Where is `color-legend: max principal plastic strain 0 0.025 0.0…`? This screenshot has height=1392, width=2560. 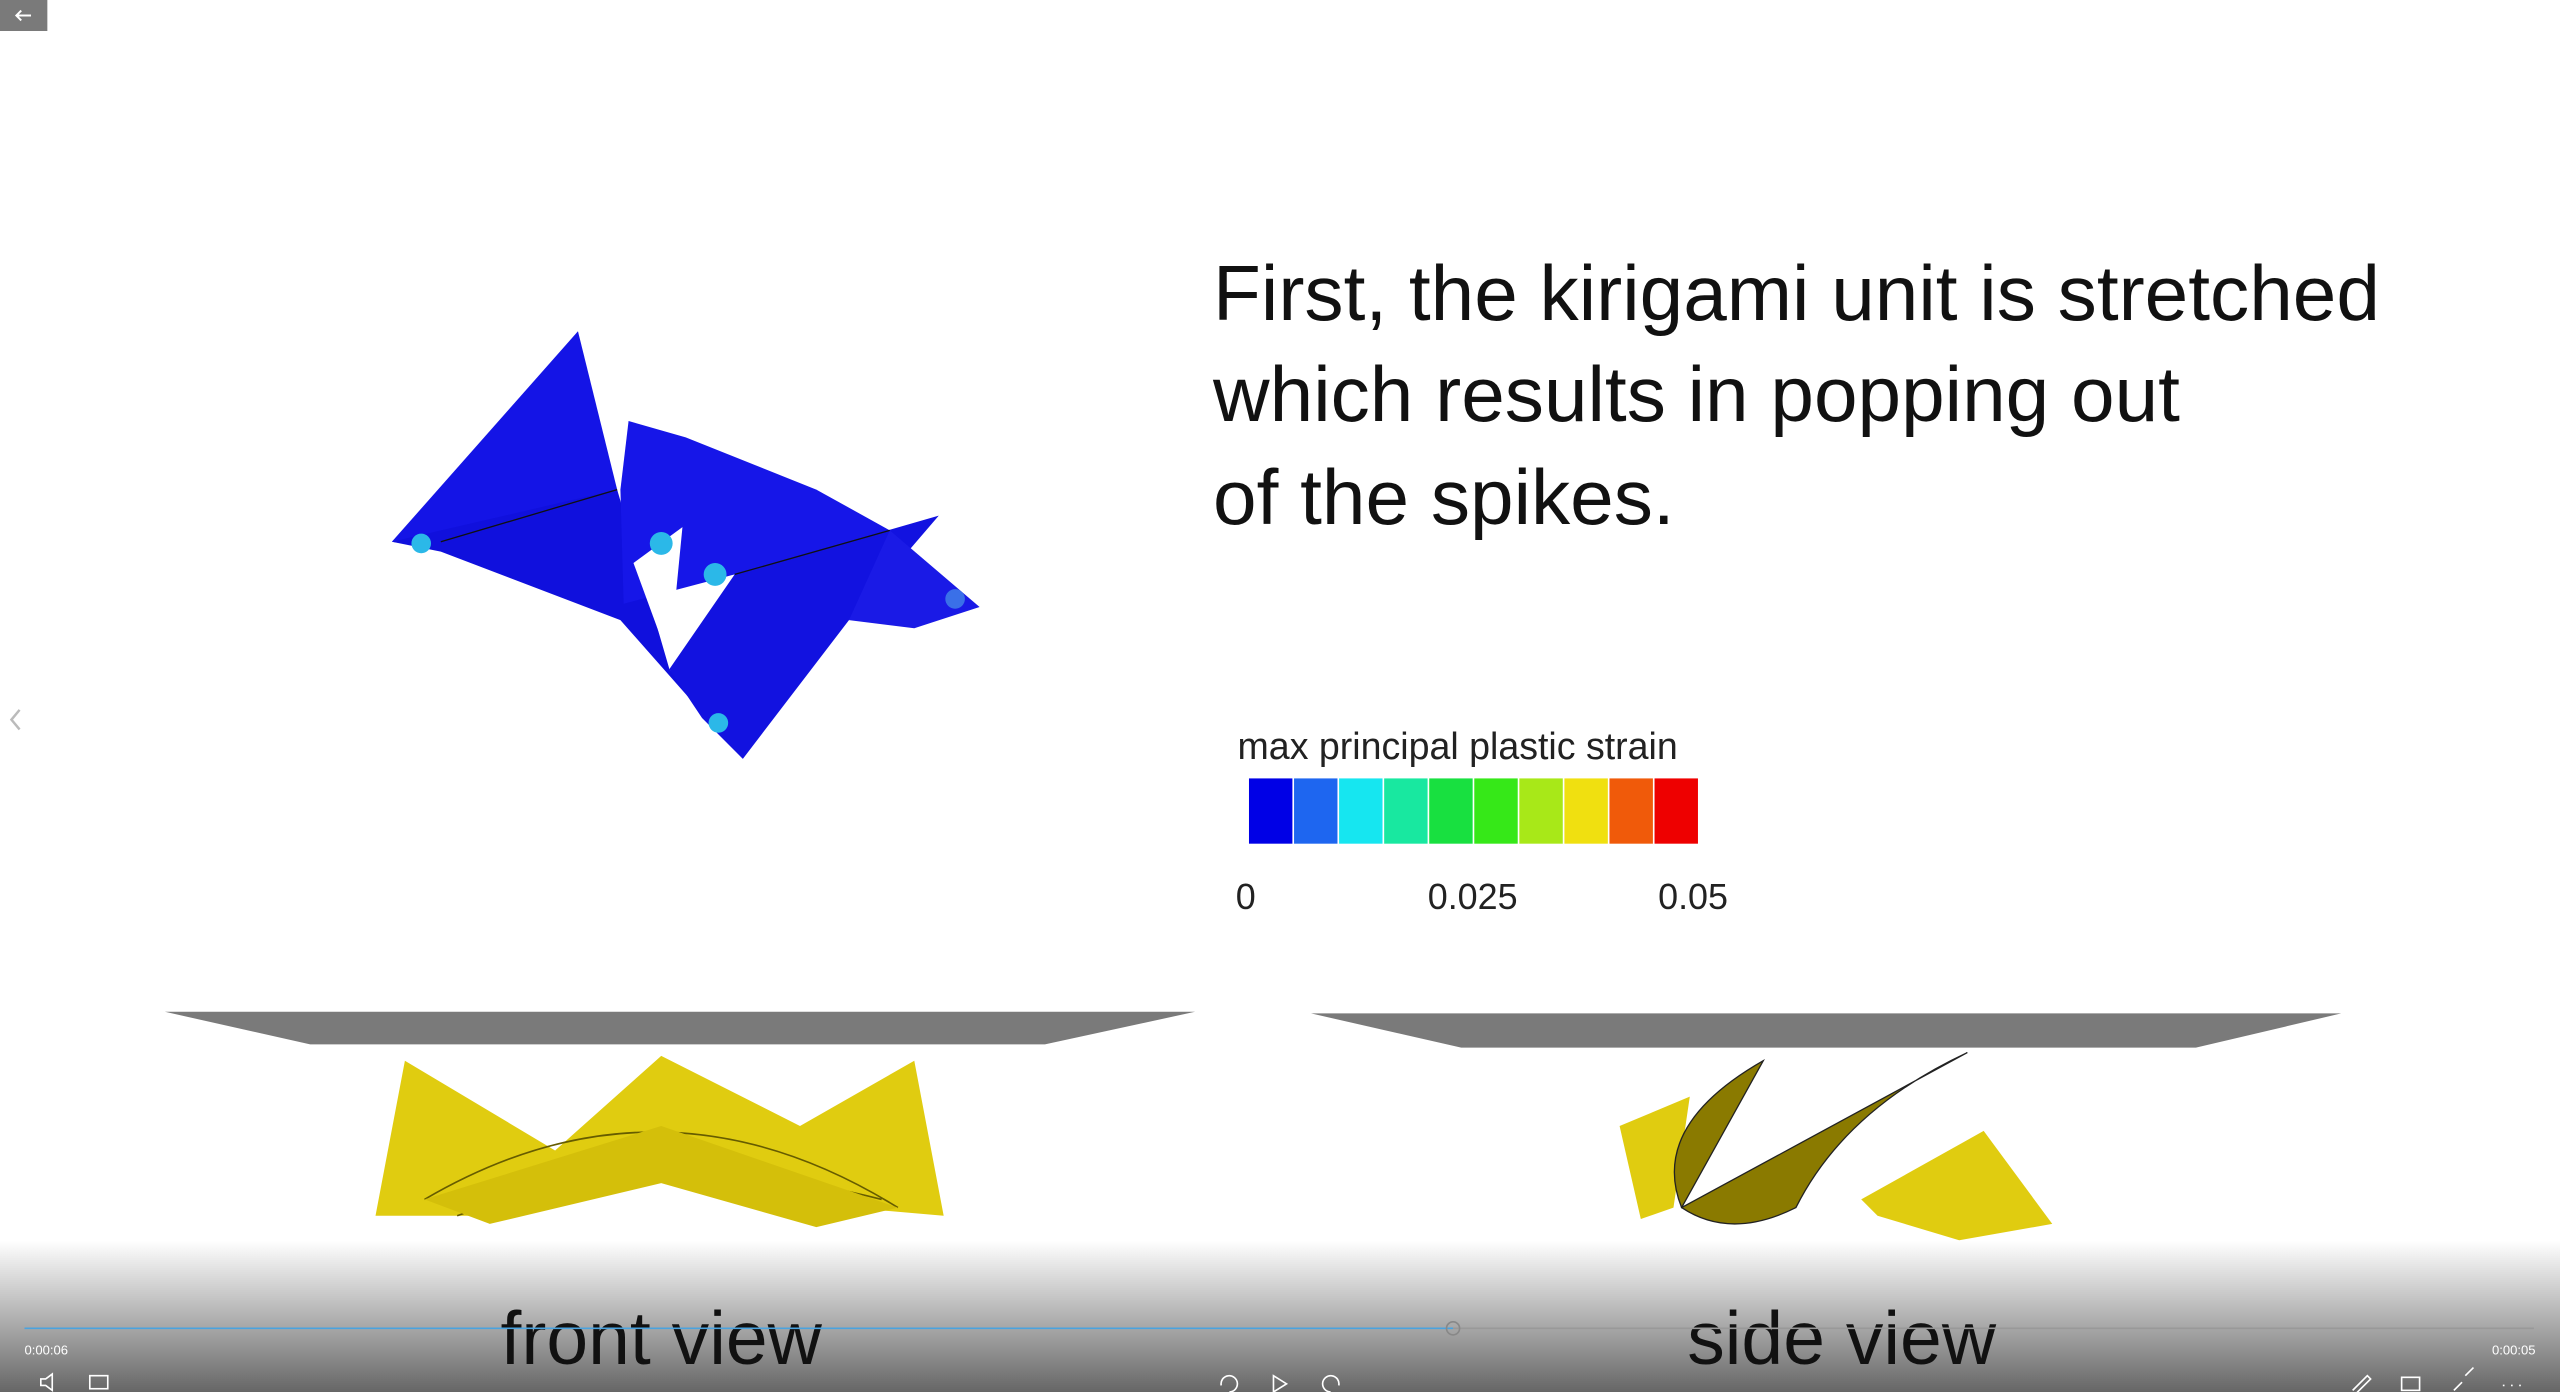 color-legend: max principal plastic strain 0 0.025 0.0… is located at coordinates (1482, 821).